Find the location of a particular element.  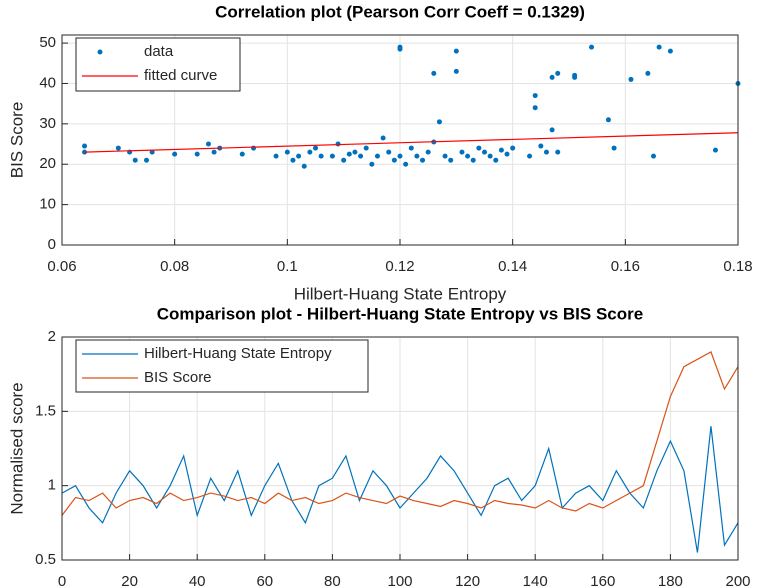

x-axis-label: Hilbert-Huang State Entropy is located at coordinates (400, 293).